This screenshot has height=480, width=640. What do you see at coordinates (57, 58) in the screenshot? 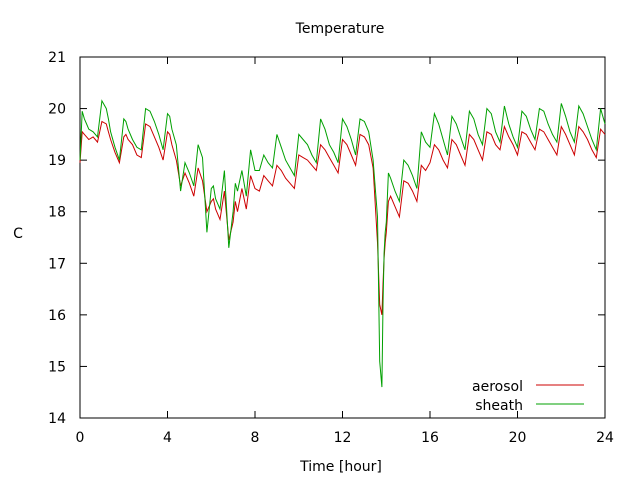
I see `y-tick-label: 21` at bounding box center [57, 58].